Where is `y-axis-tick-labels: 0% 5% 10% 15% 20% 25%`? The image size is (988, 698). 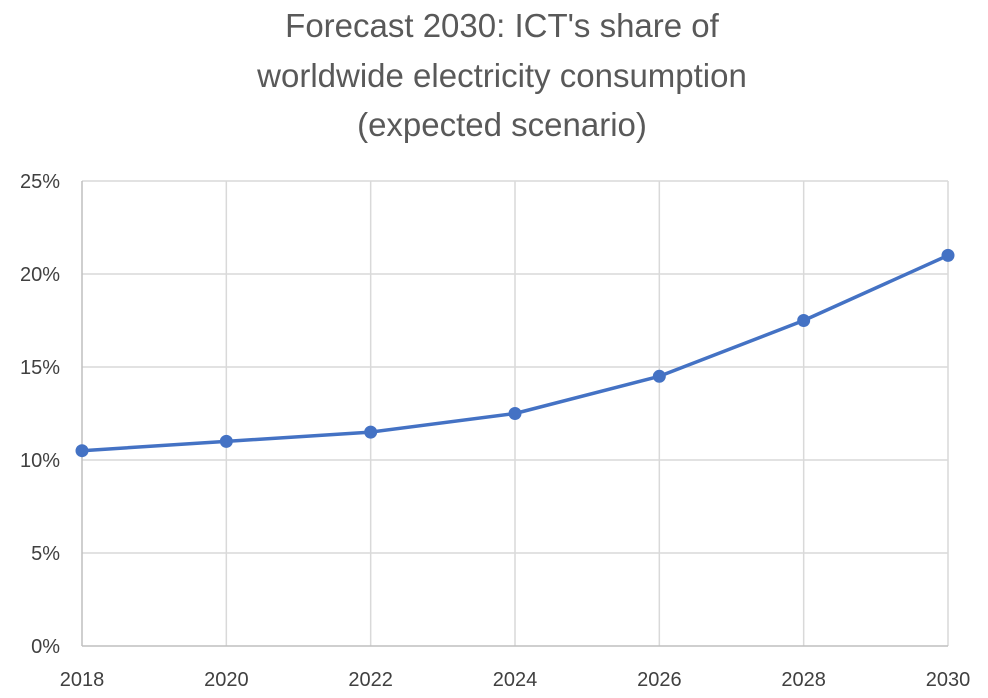 y-axis-tick-labels: 0% 5% 10% 15% 20% 25% is located at coordinates (40, 414).